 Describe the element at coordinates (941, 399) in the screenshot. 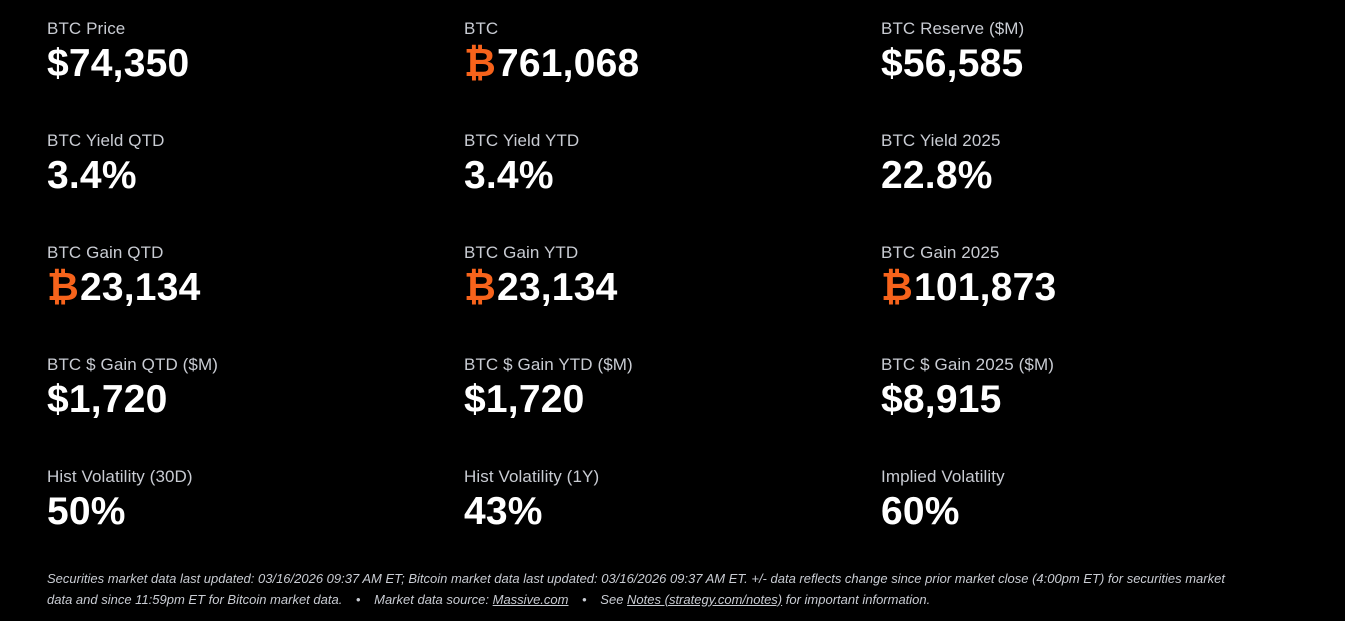

I see `metric-value: $8,915` at that location.